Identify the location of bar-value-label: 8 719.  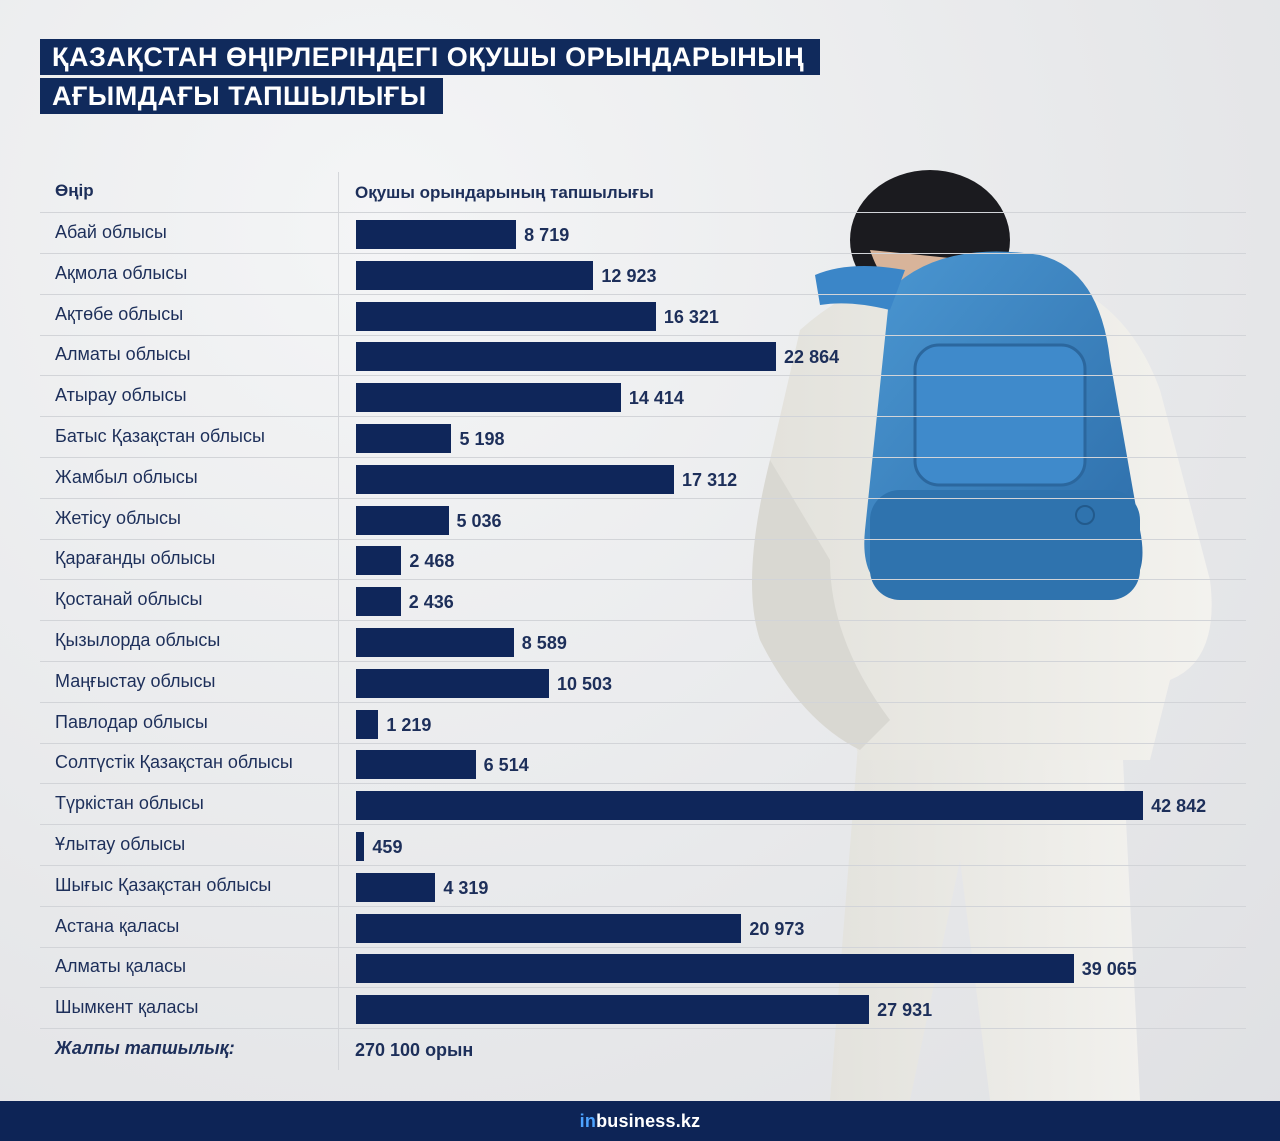
(547, 235).